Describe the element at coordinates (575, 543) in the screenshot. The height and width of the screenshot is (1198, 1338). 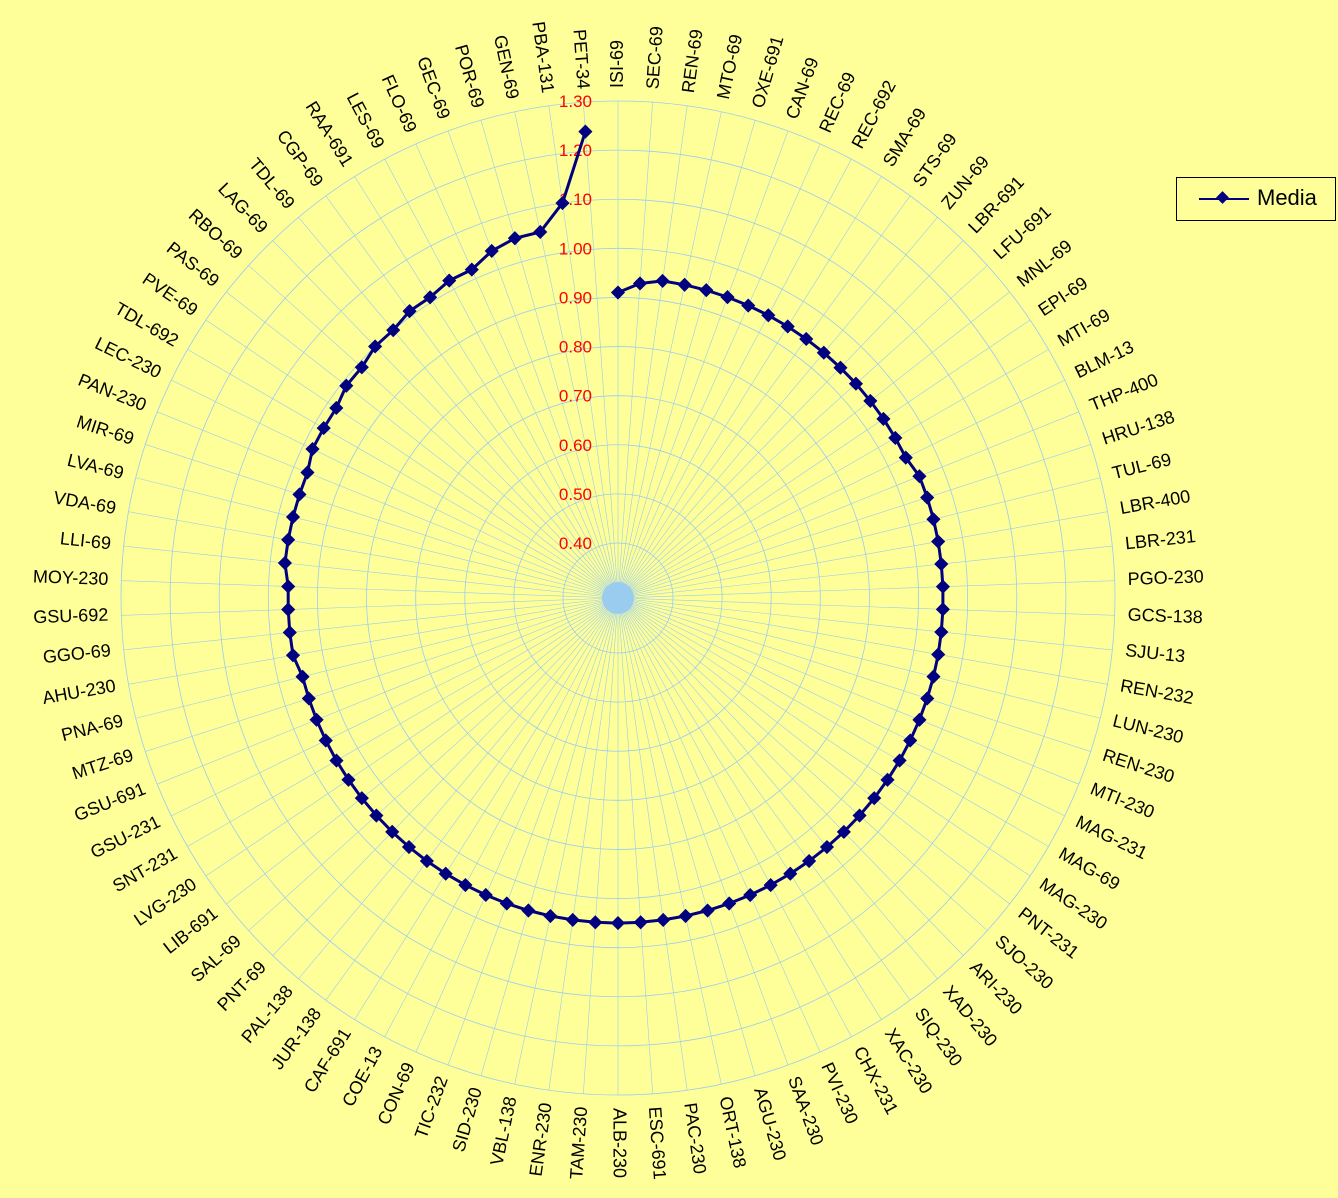
I see `radial-tick-label: 0.40` at that location.